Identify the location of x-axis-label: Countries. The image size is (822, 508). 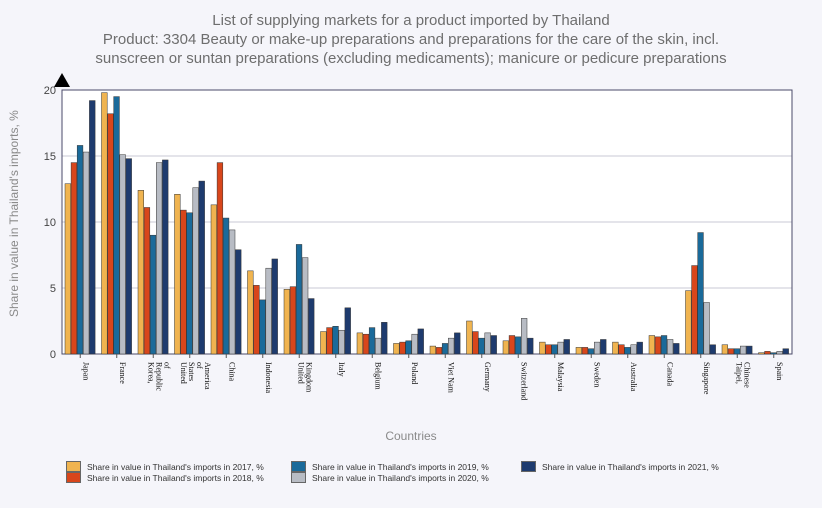
(411, 436).